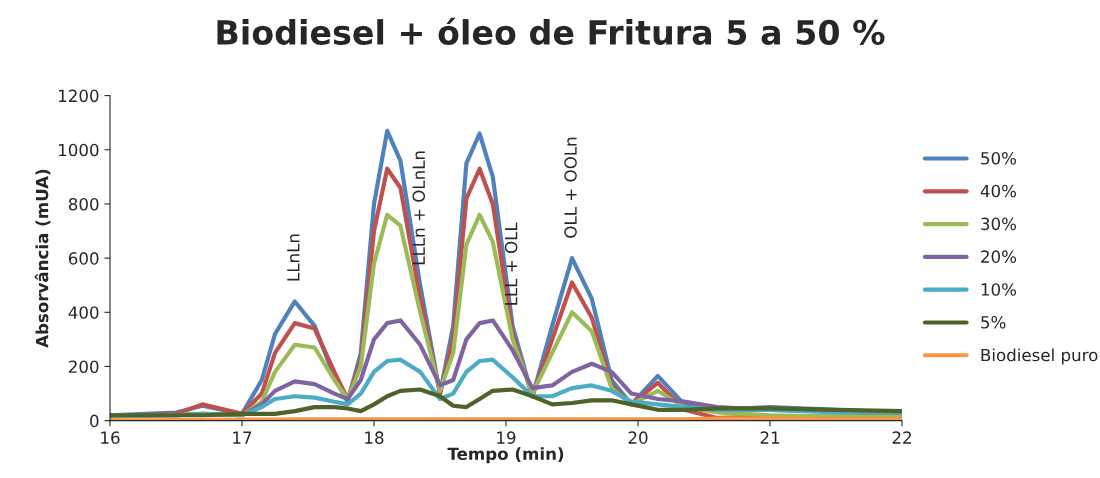  Describe the element at coordinates (999, 256) in the screenshot. I see `legend-label: 20%` at that location.